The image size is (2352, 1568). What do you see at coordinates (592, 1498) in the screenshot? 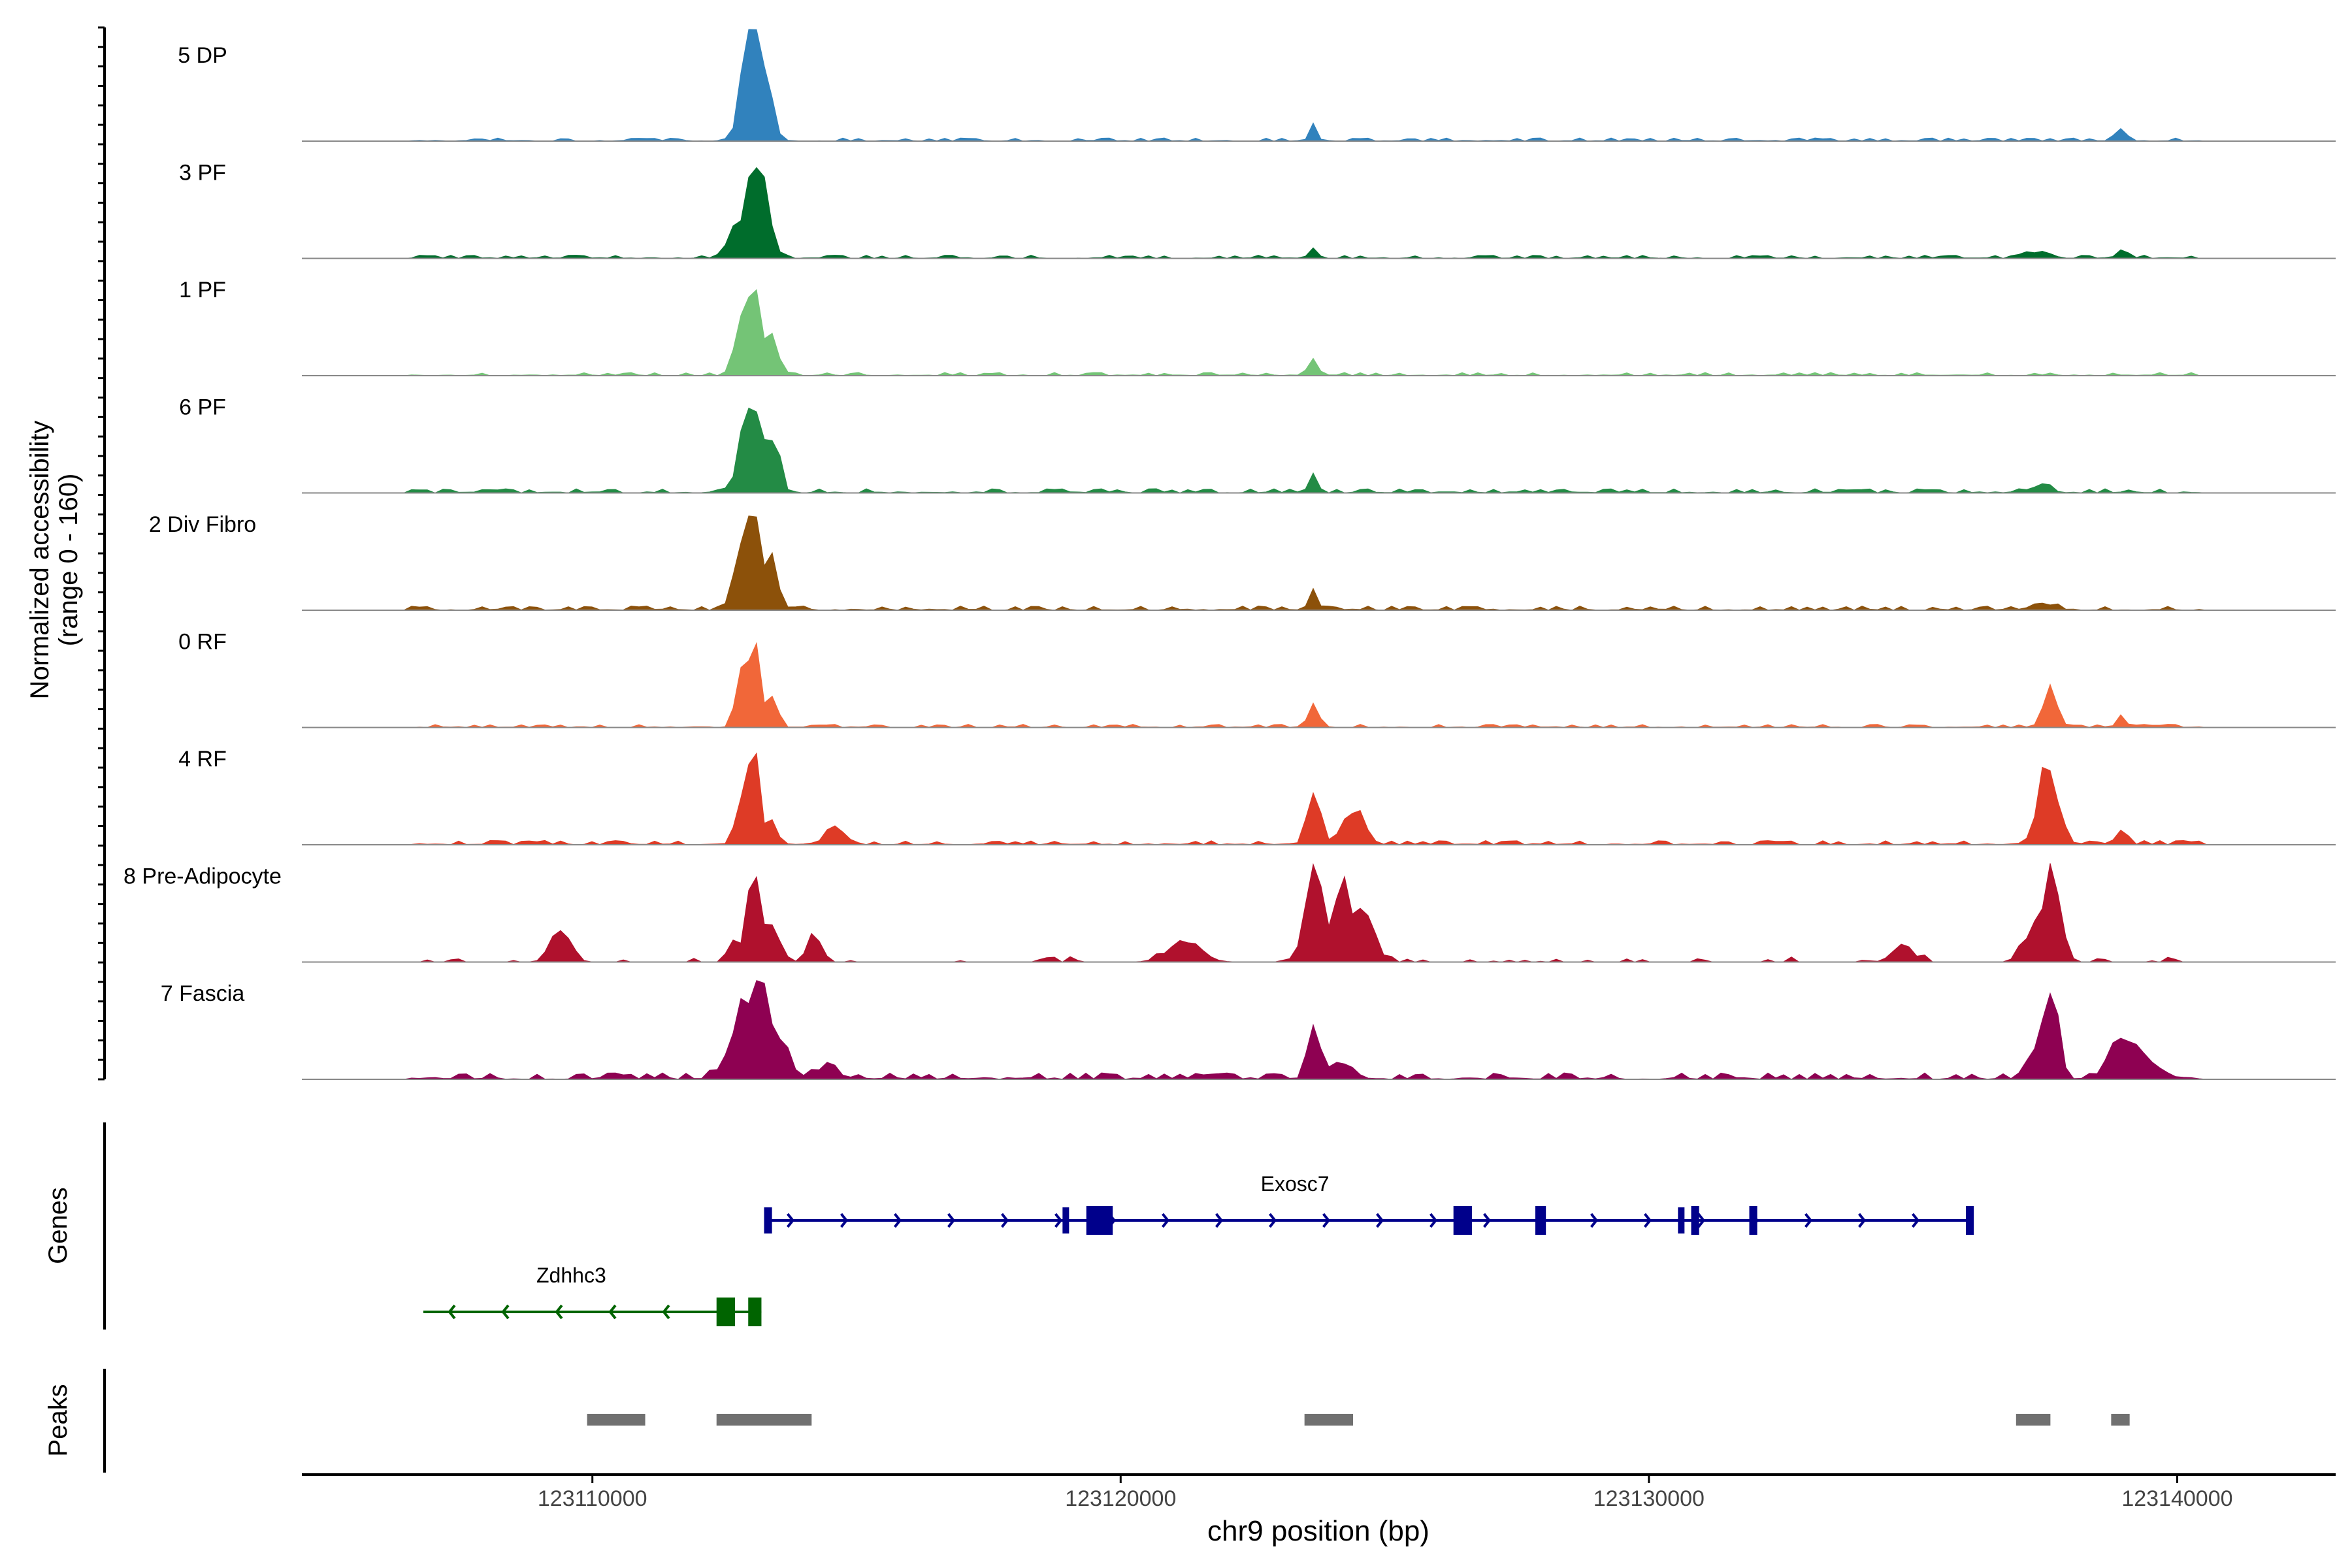
I see `x-tick-label: 123110000` at bounding box center [592, 1498].